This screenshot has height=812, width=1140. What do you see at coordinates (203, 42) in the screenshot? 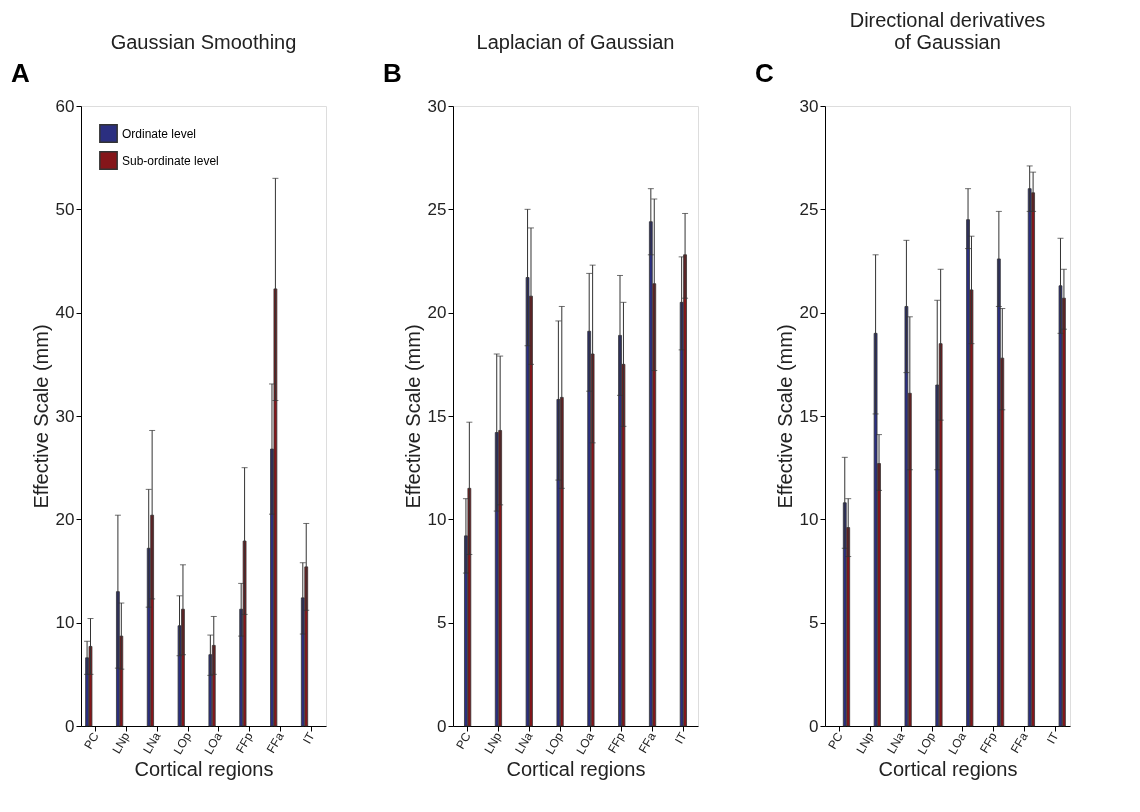
I see `chart-title: Gaussian Smoothing` at bounding box center [203, 42].